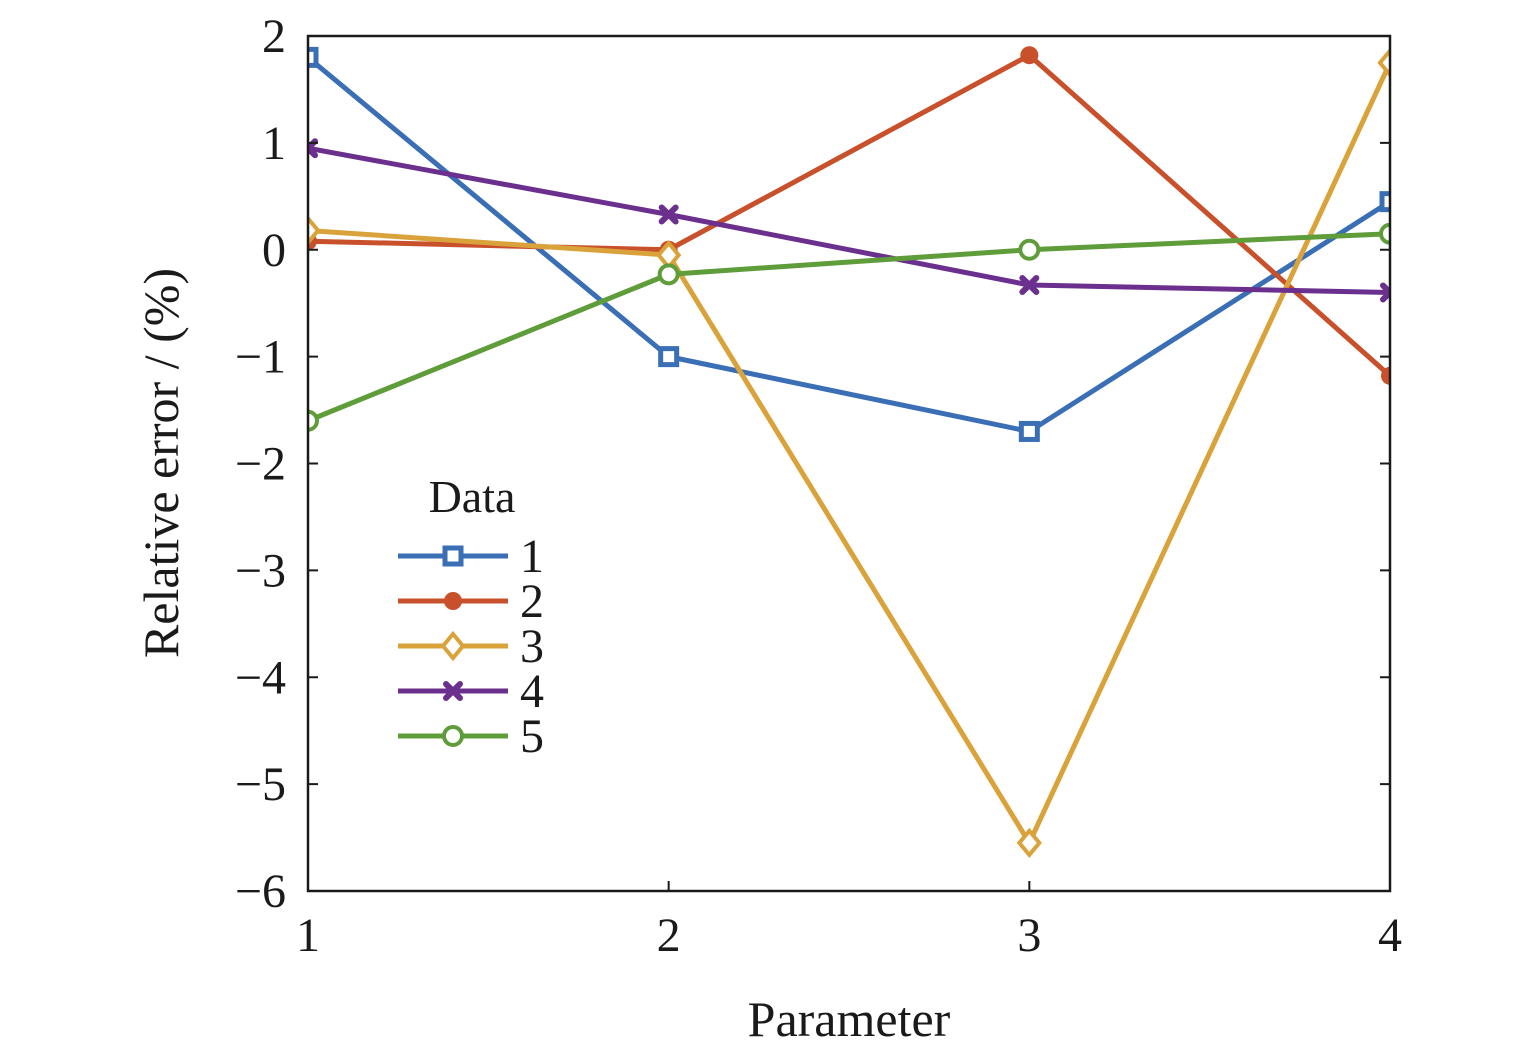 This screenshot has width=1535, height=1057. Describe the element at coordinates (471, 556) in the screenshot. I see `legend-item-1: 1` at that location.